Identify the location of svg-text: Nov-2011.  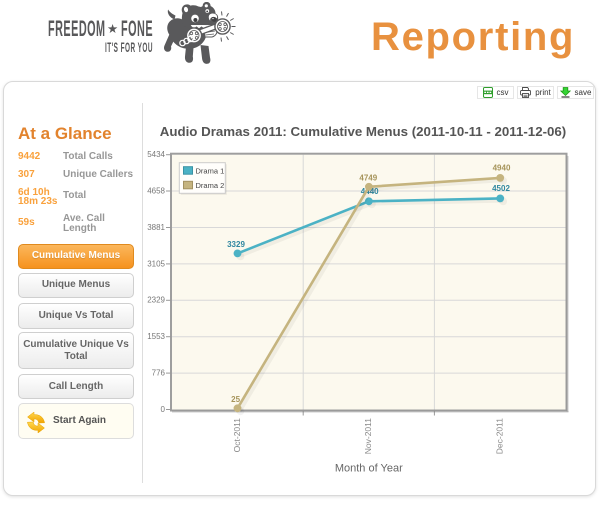
(368, 436).